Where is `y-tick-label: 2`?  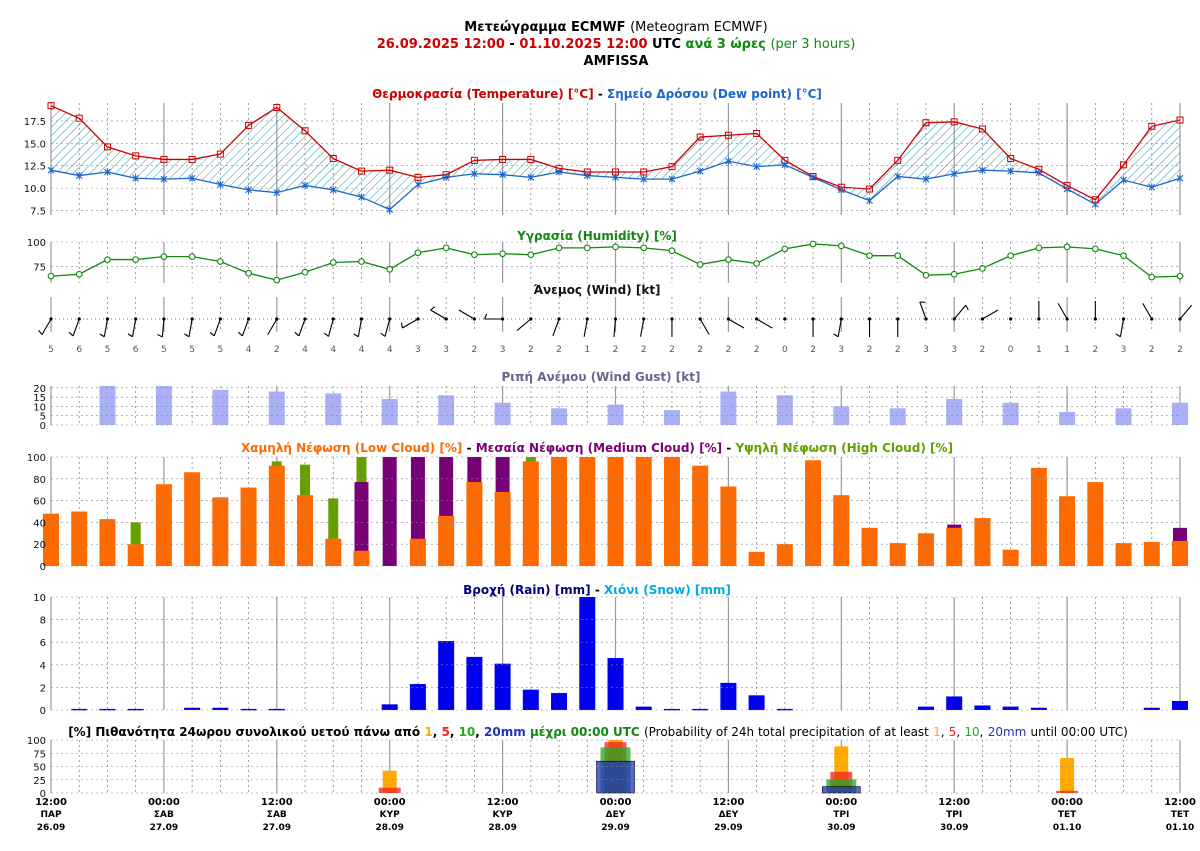 y-tick-label: 2 is located at coordinates (43, 688).